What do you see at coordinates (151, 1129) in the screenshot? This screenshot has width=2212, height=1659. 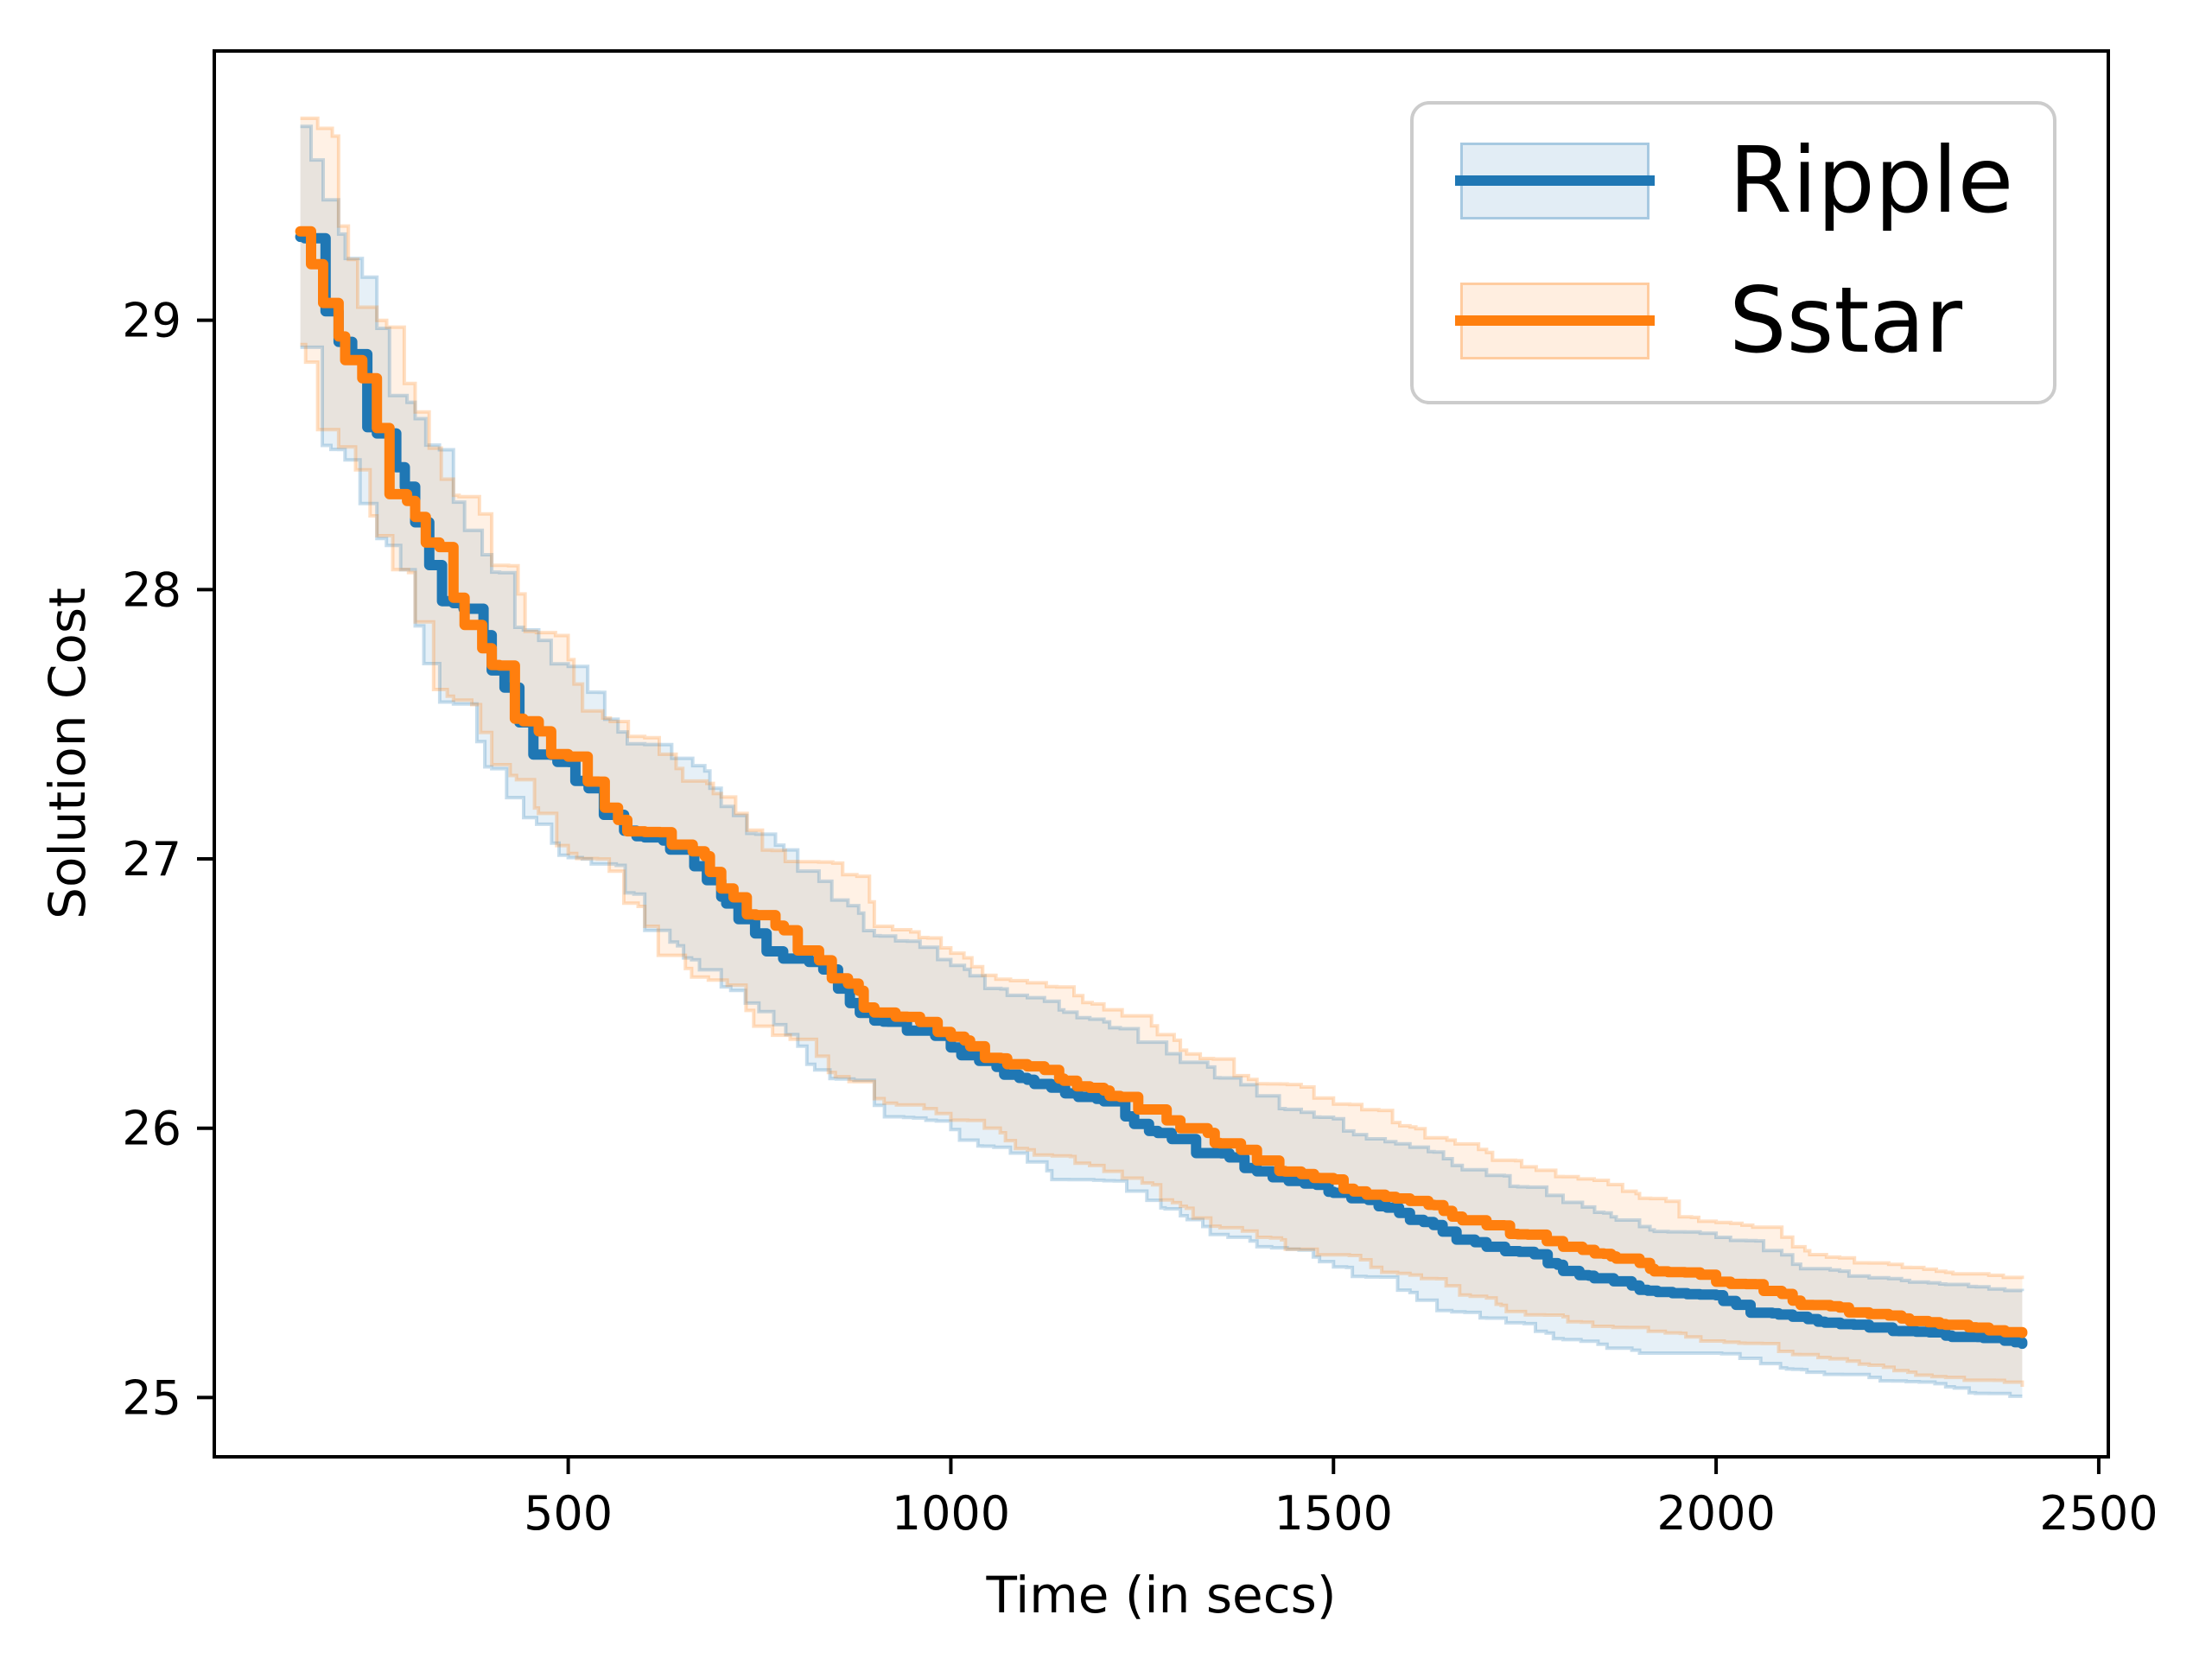 I see `y-tick-label: 26` at bounding box center [151, 1129].